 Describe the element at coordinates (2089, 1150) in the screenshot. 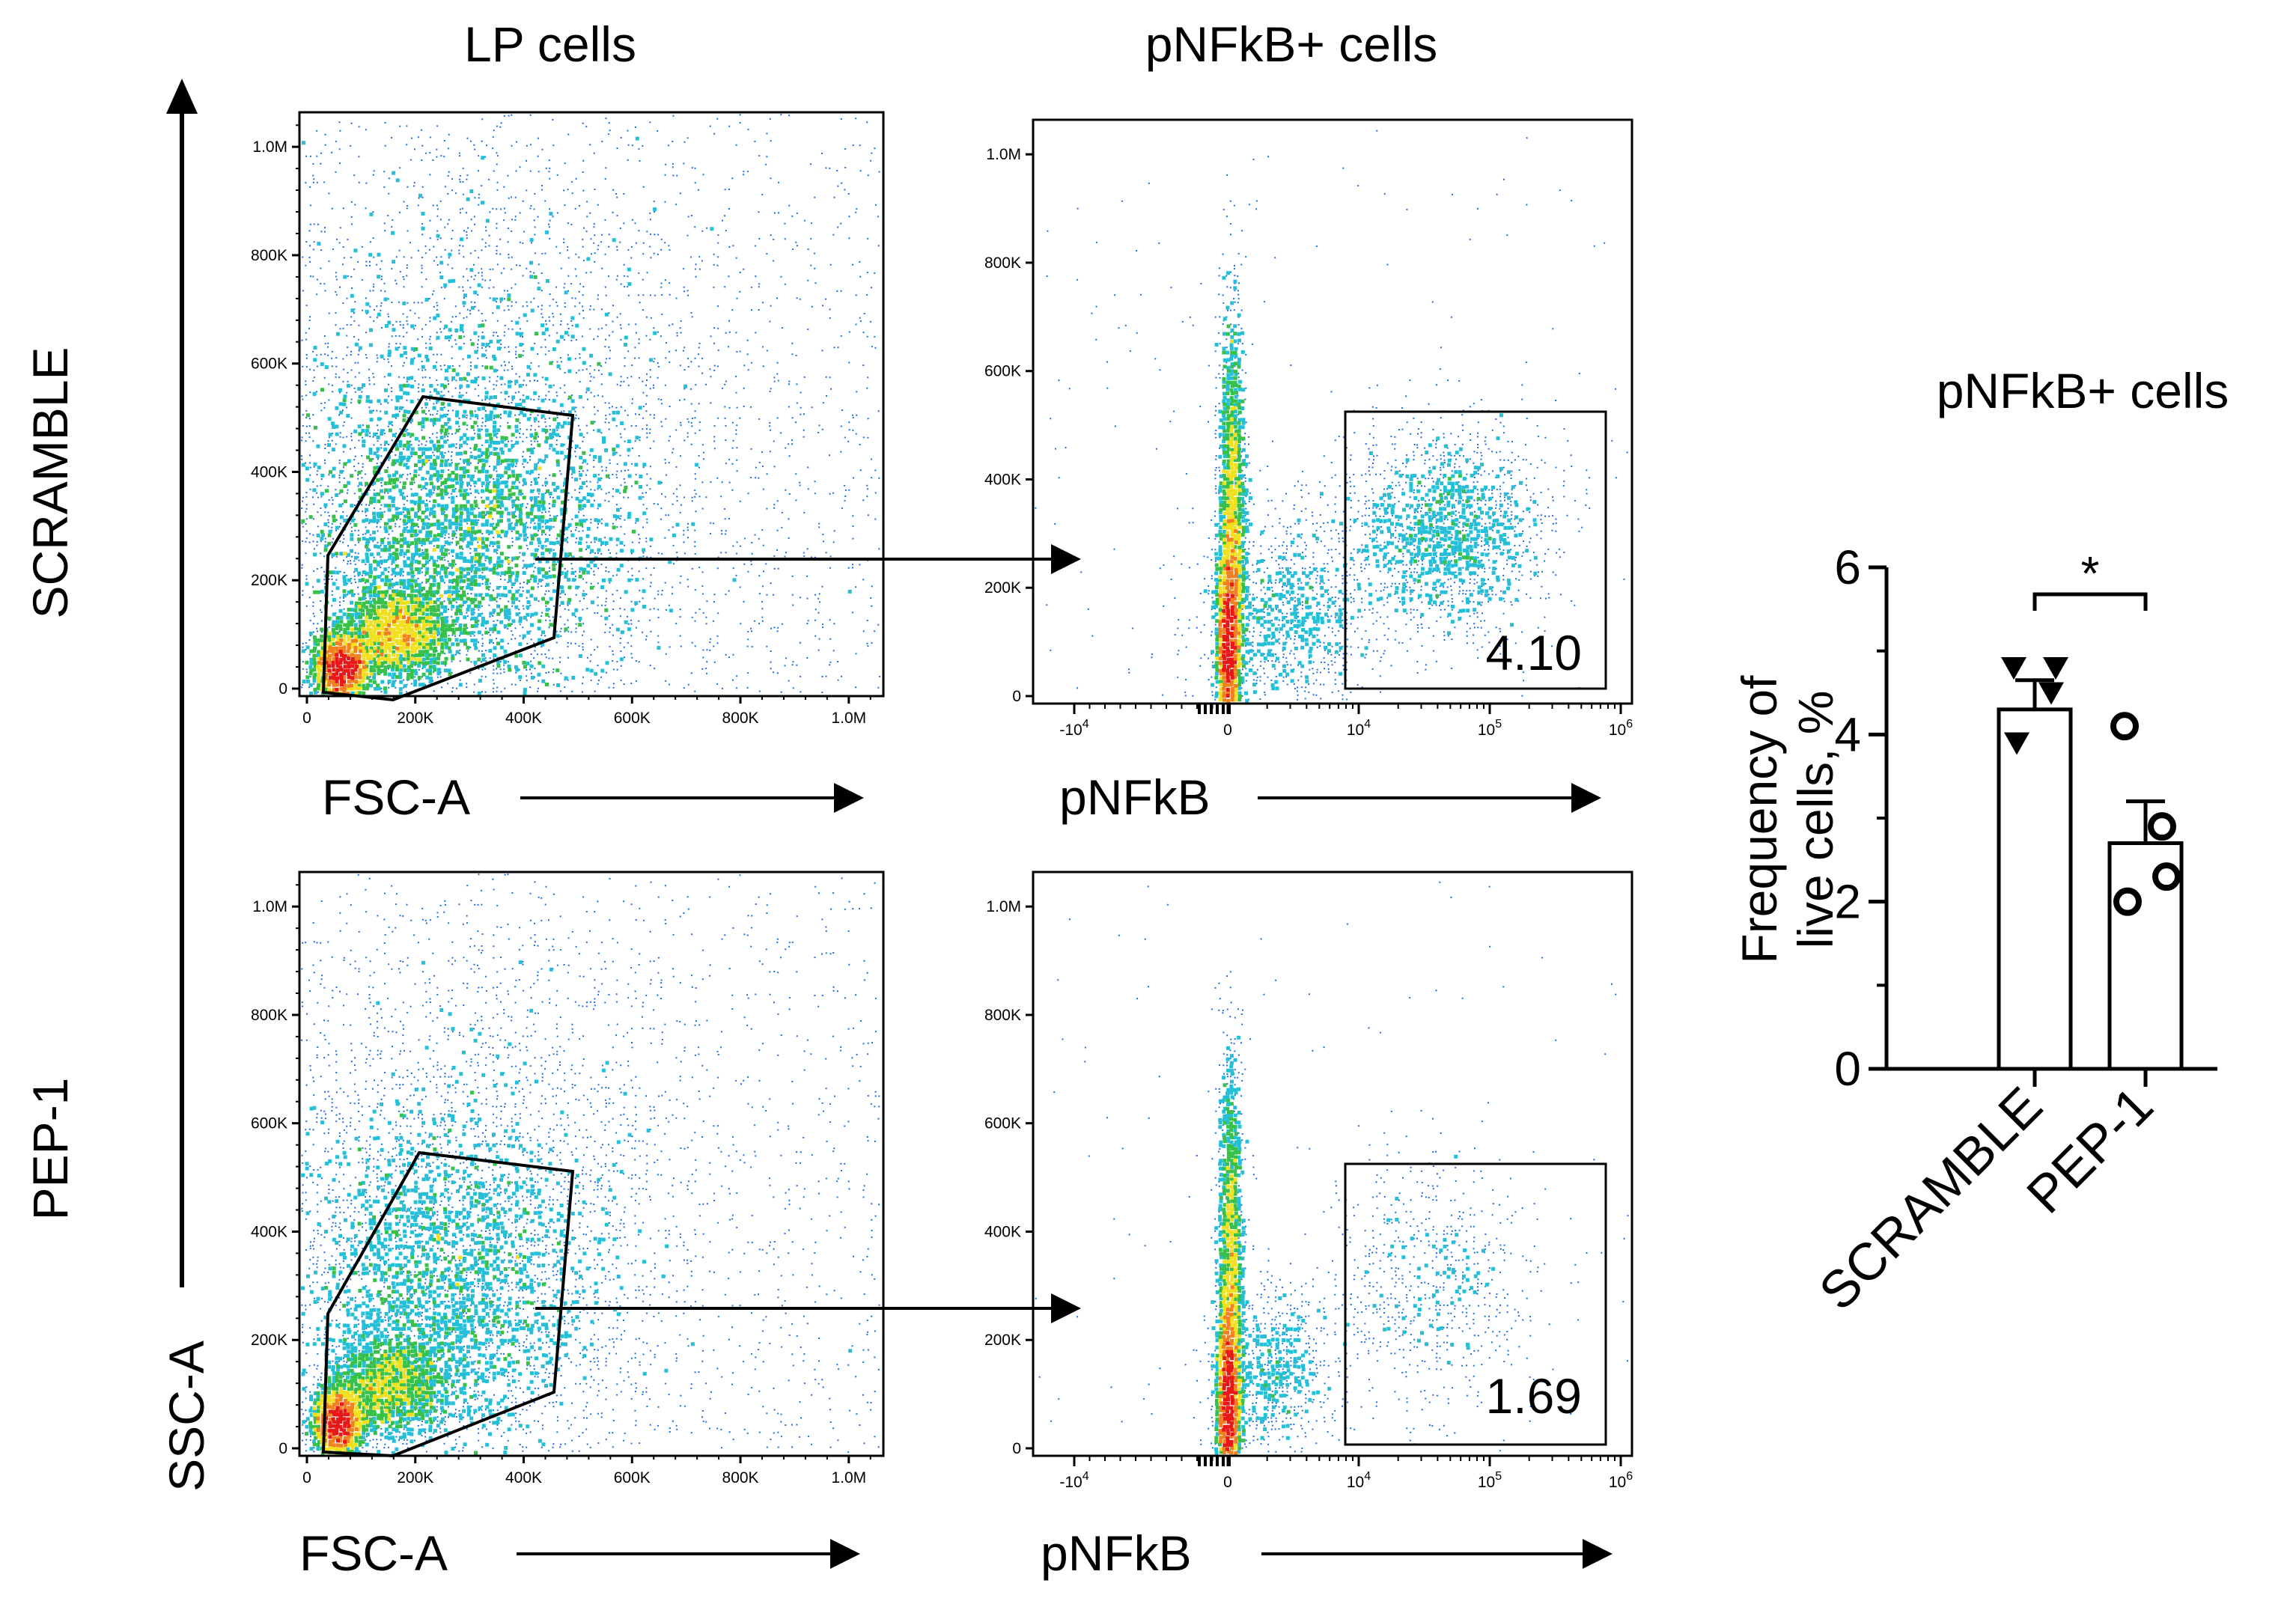

I see `category-label: PEP-1` at that location.